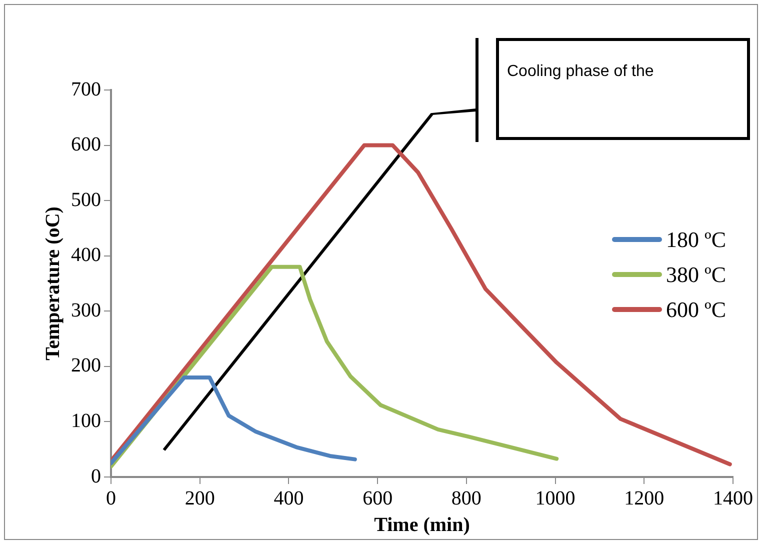 The width and height of the screenshot is (763, 544). I want to click on y-tick-label: 500, so click(86, 199).